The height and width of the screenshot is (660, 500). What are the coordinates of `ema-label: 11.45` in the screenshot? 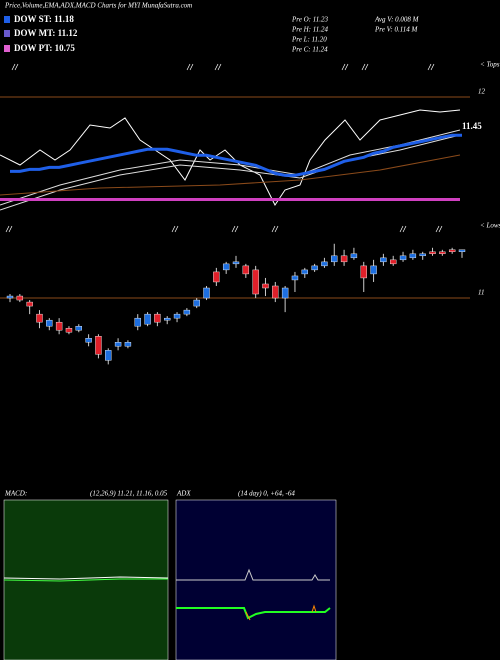 It's located at (472, 126).